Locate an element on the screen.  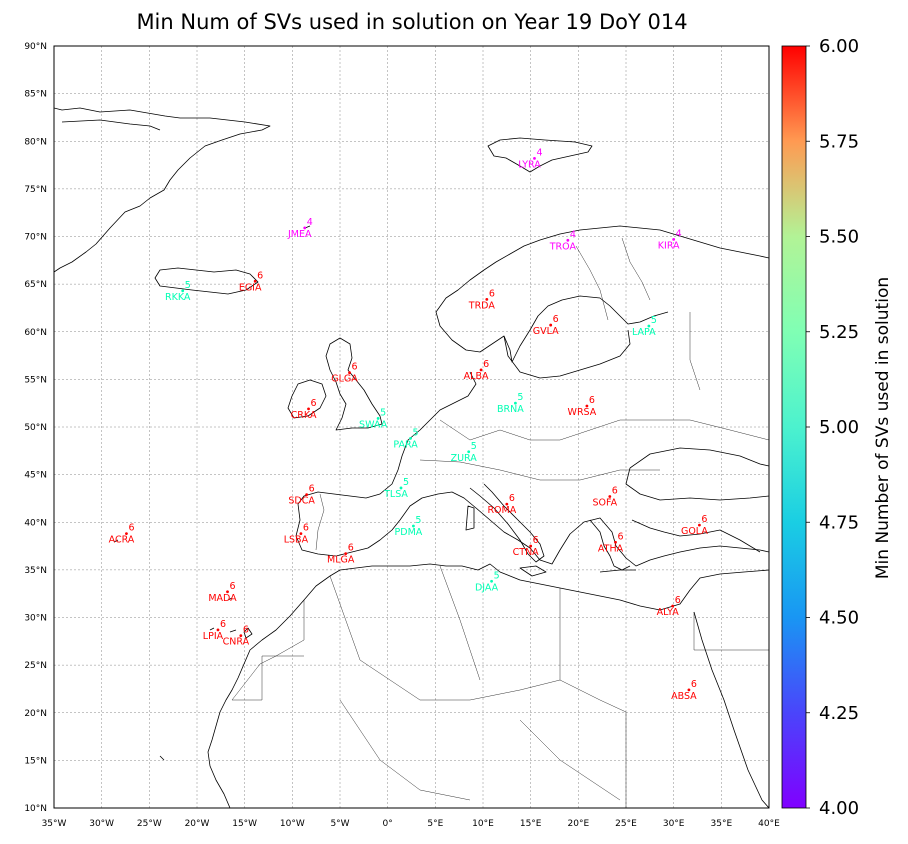
station-name: ABSA is located at coordinates (684, 696).